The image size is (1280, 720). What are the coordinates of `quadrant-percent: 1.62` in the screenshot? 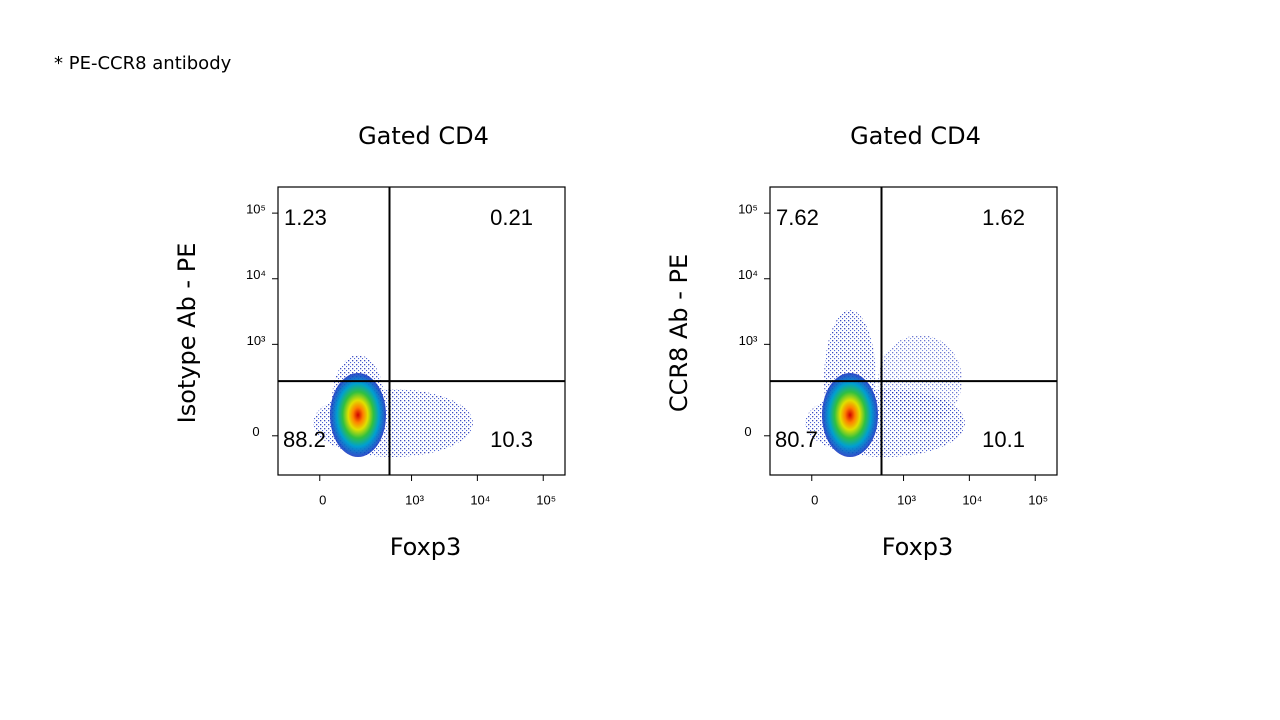 It's located at (1003, 217).